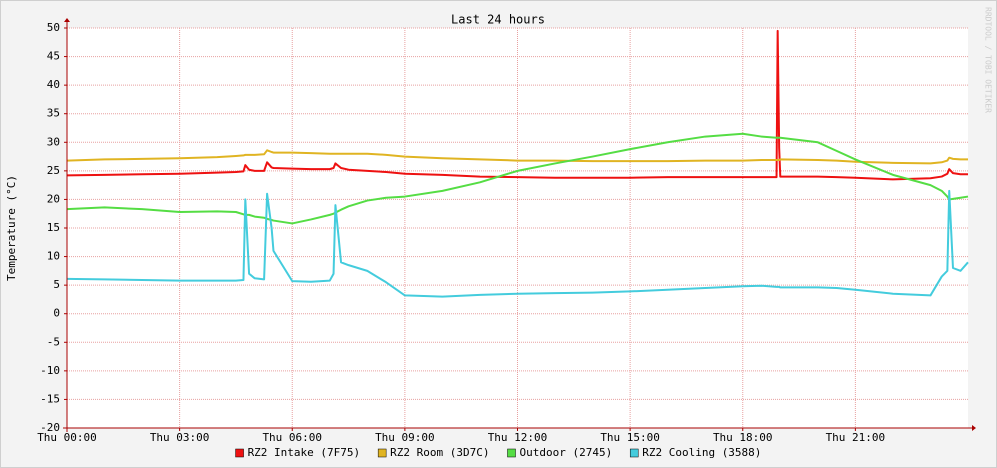 The width and height of the screenshot is (997, 468). What do you see at coordinates (53, 84) in the screenshot?
I see `y-tick-label: 40` at bounding box center [53, 84].